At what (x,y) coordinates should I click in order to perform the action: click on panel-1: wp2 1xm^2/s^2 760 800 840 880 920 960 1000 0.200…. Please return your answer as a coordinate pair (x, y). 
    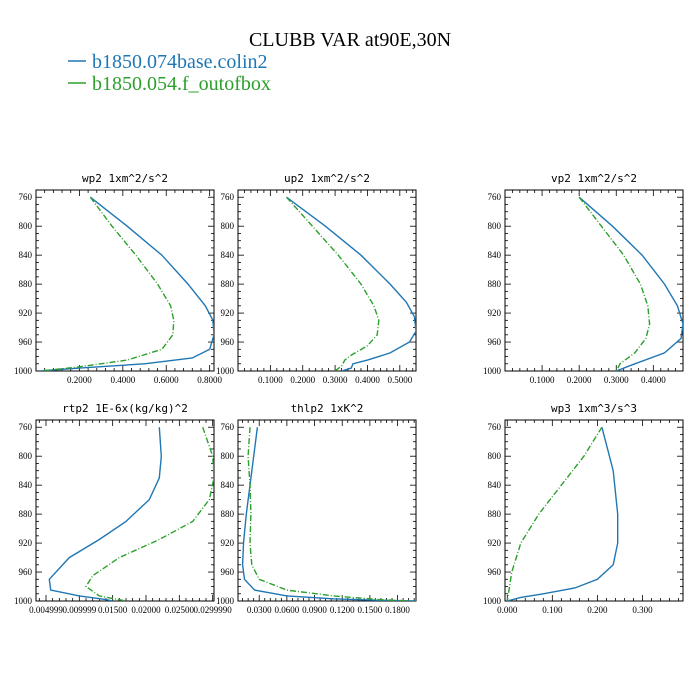
    Looking at the image, I should click on (118, 278).